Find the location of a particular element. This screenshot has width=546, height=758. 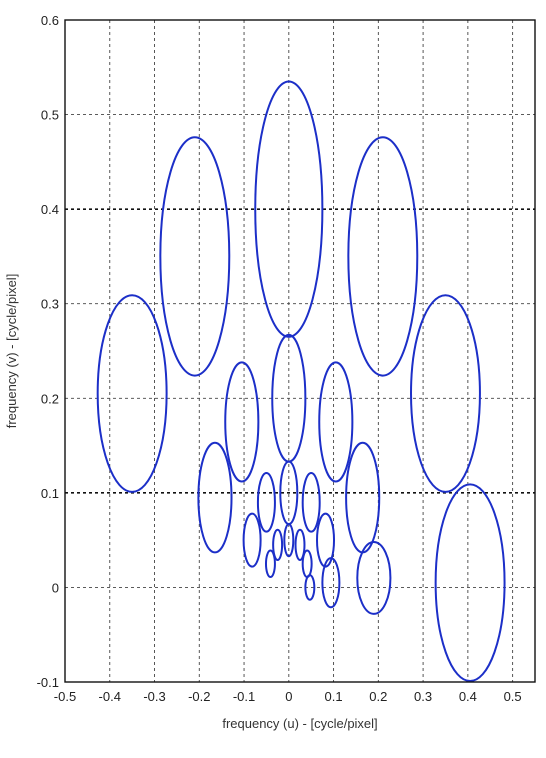

x-tick-label: 0.4 is located at coordinates (468, 696).